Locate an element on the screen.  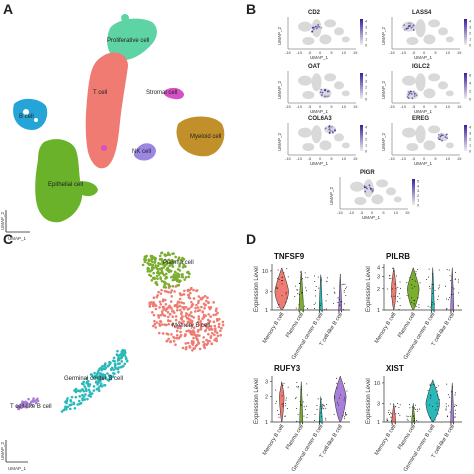
xlabel-a: UMAP_1 is located at coordinates (17, 238).